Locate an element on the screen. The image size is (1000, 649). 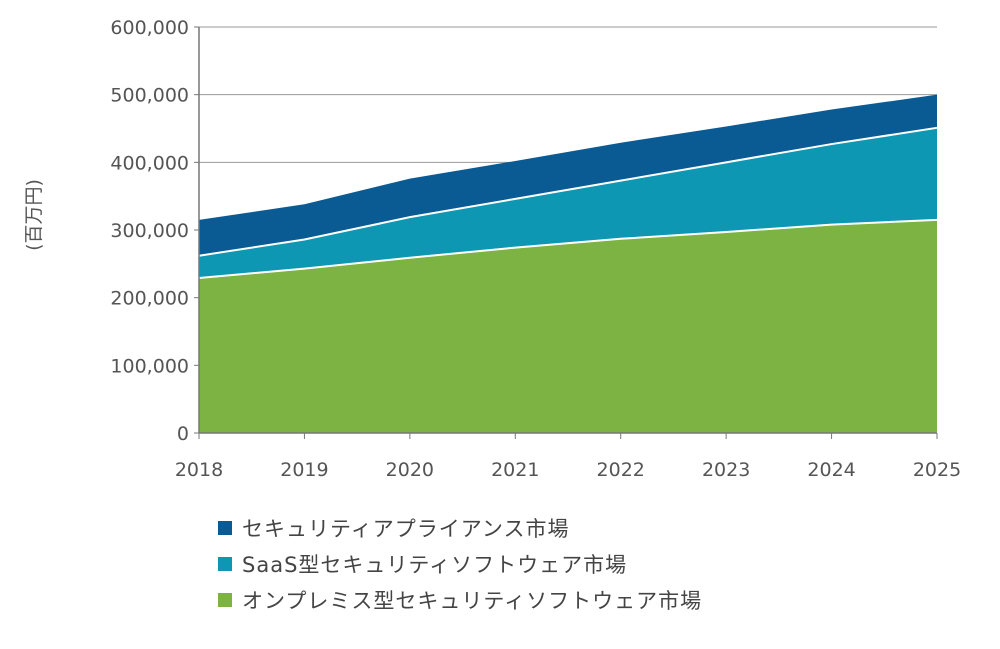
x-tick-label: 2019 is located at coordinates (304, 470).